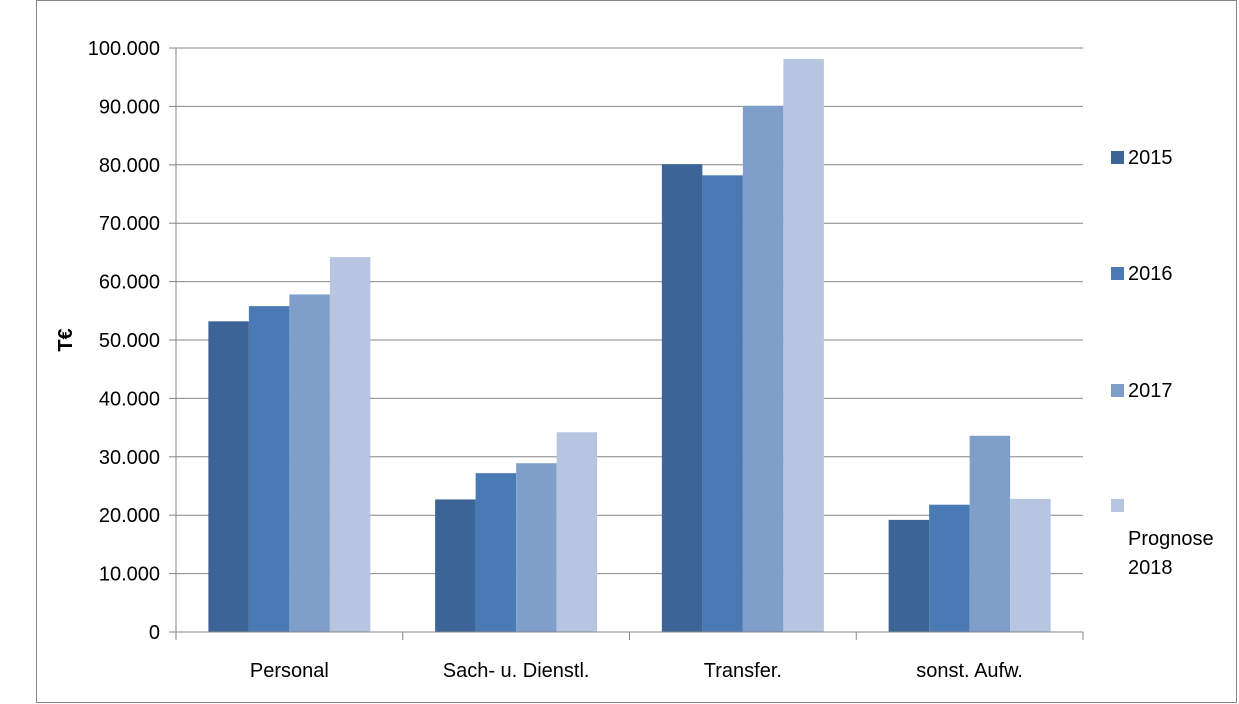 The width and height of the screenshot is (1239, 704). What do you see at coordinates (124, 49) in the screenshot?
I see `y-tick-label: 100.000` at bounding box center [124, 49].